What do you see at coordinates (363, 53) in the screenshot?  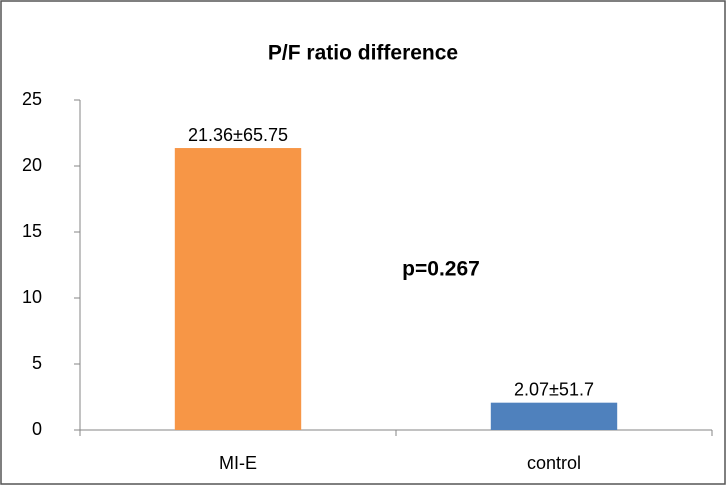 I see `chart-title: P/F ratio difference` at bounding box center [363, 53].